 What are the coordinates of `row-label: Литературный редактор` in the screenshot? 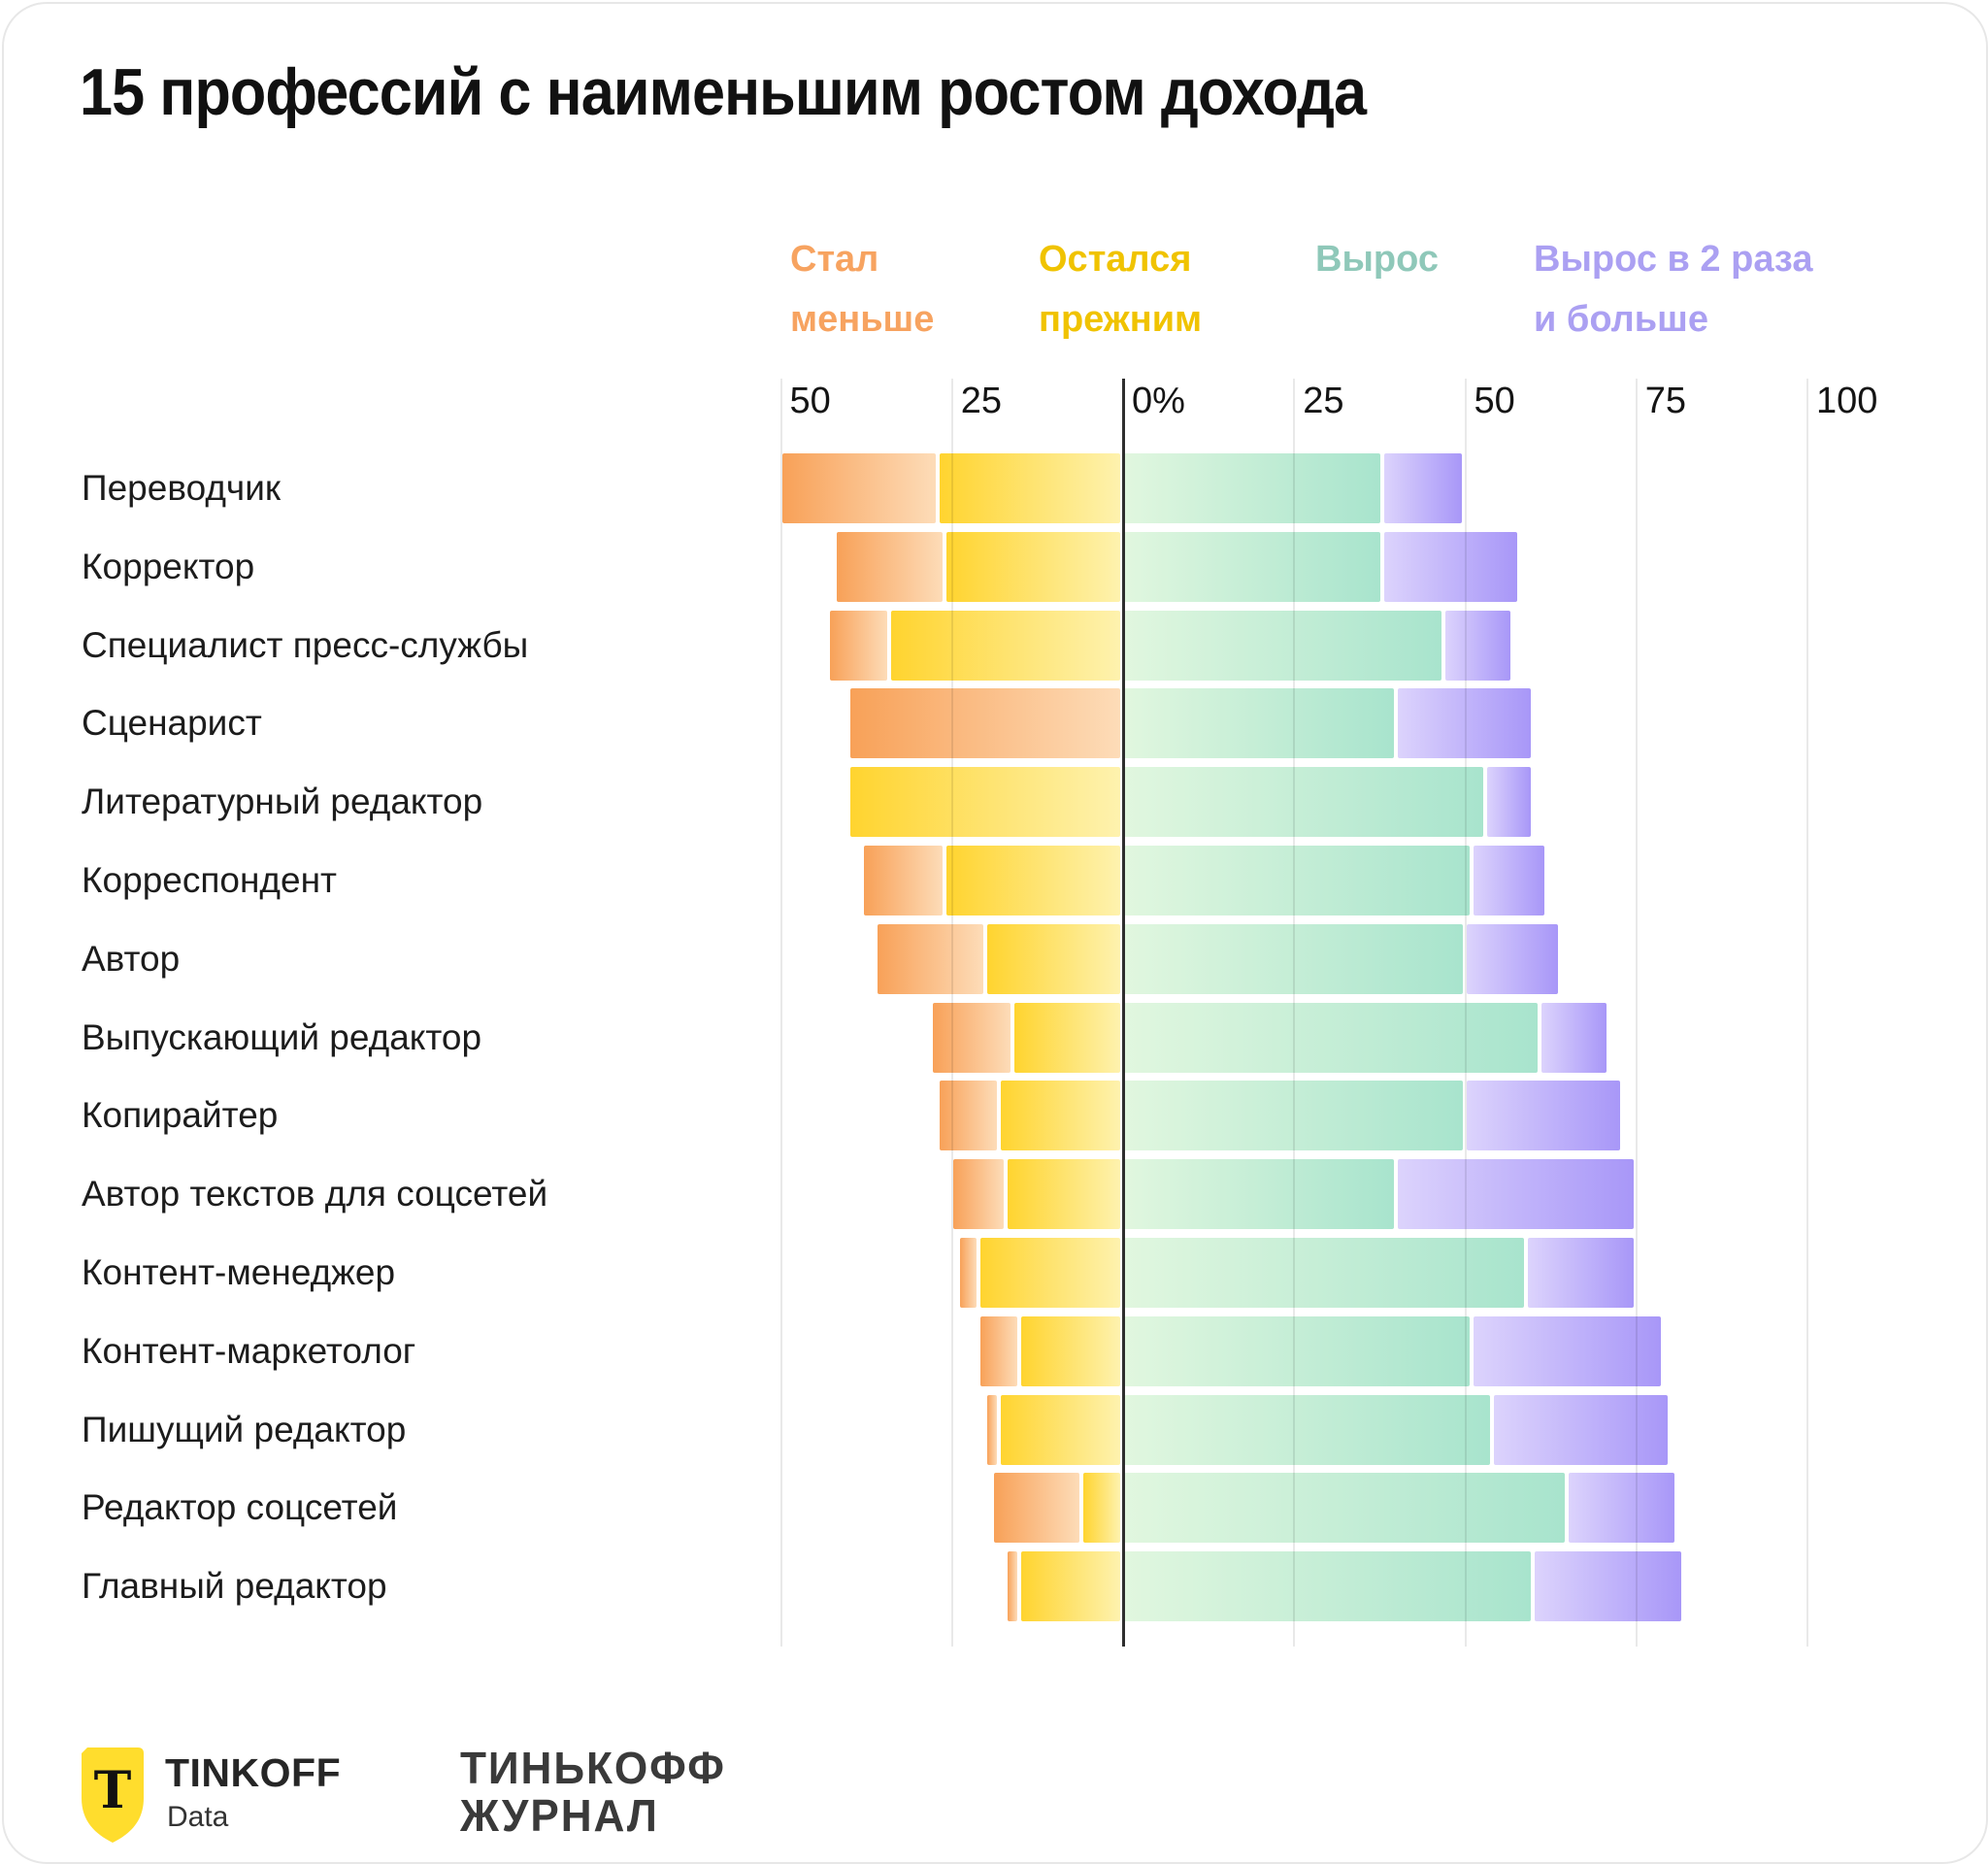 It's located at (282, 802).